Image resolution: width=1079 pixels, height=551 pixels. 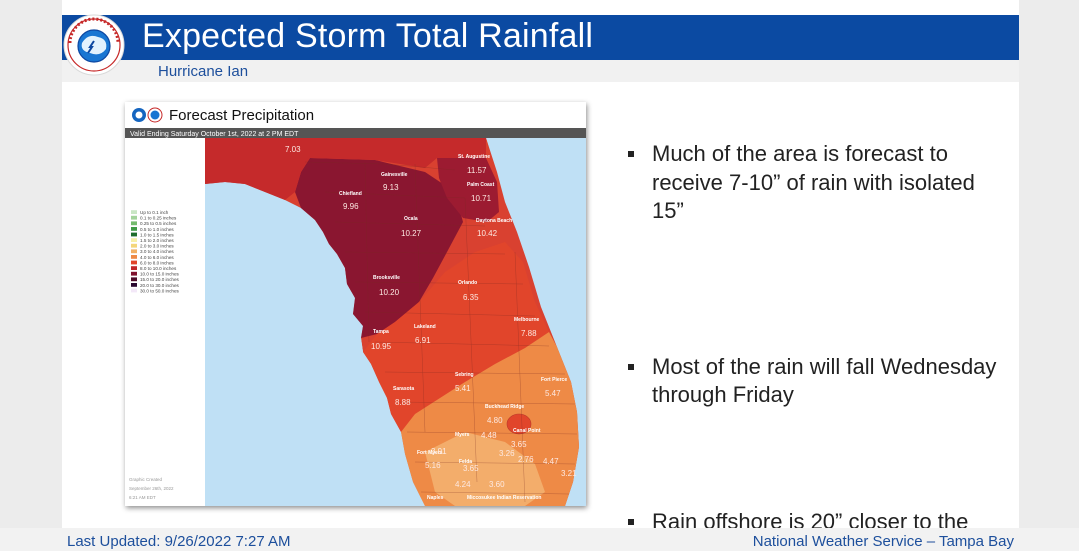 I want to click on legend-label: 1.5 to 2.0 inches, so click(x=157, y=240).